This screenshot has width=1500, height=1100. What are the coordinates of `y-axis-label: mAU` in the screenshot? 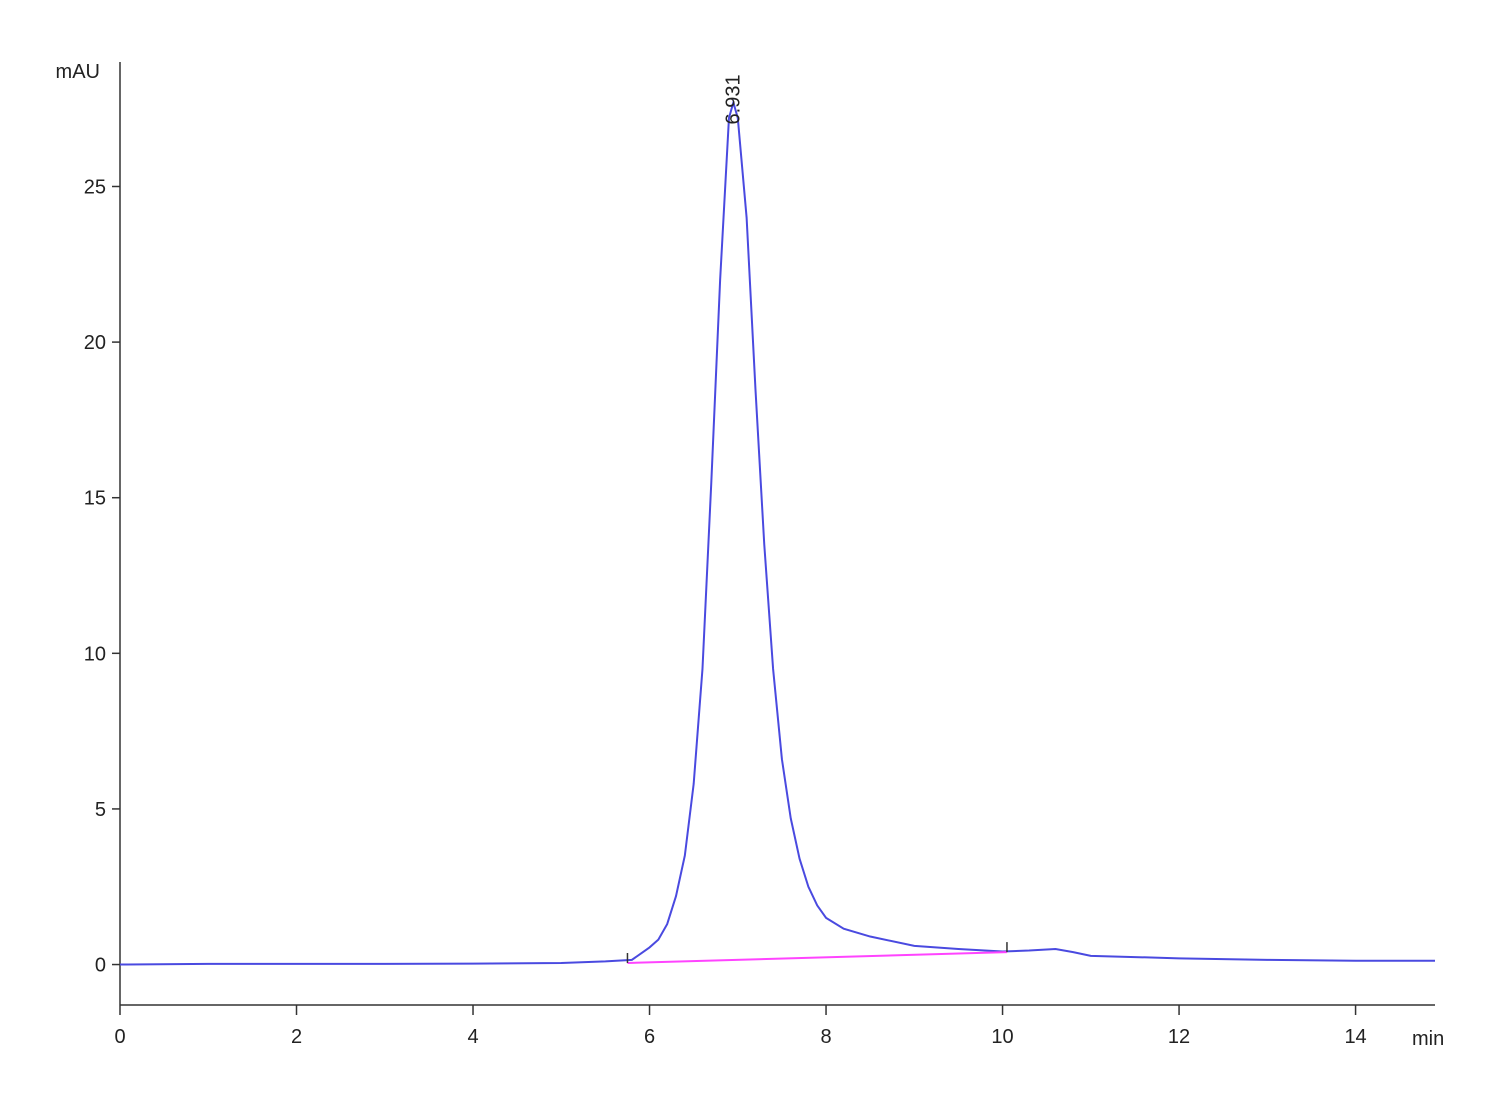 It's located at (78, 72).